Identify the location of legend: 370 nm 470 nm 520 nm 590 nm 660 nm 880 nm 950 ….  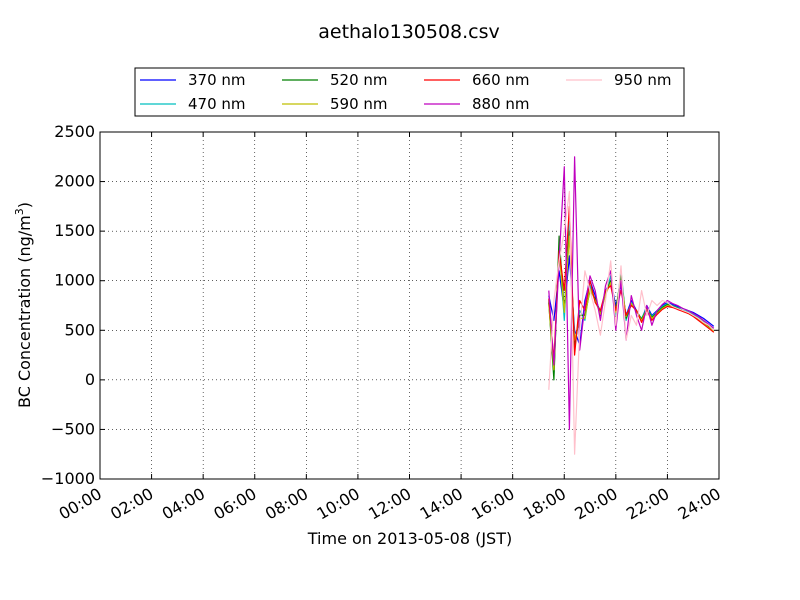
(409, 92).